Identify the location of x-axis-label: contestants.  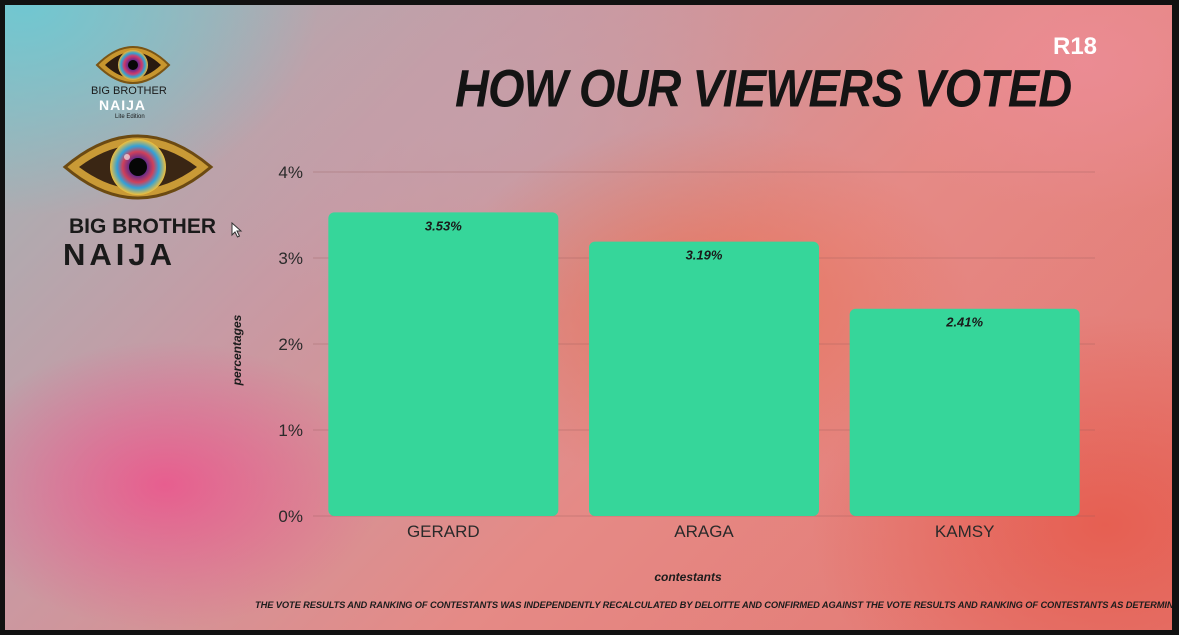
(688, 577).